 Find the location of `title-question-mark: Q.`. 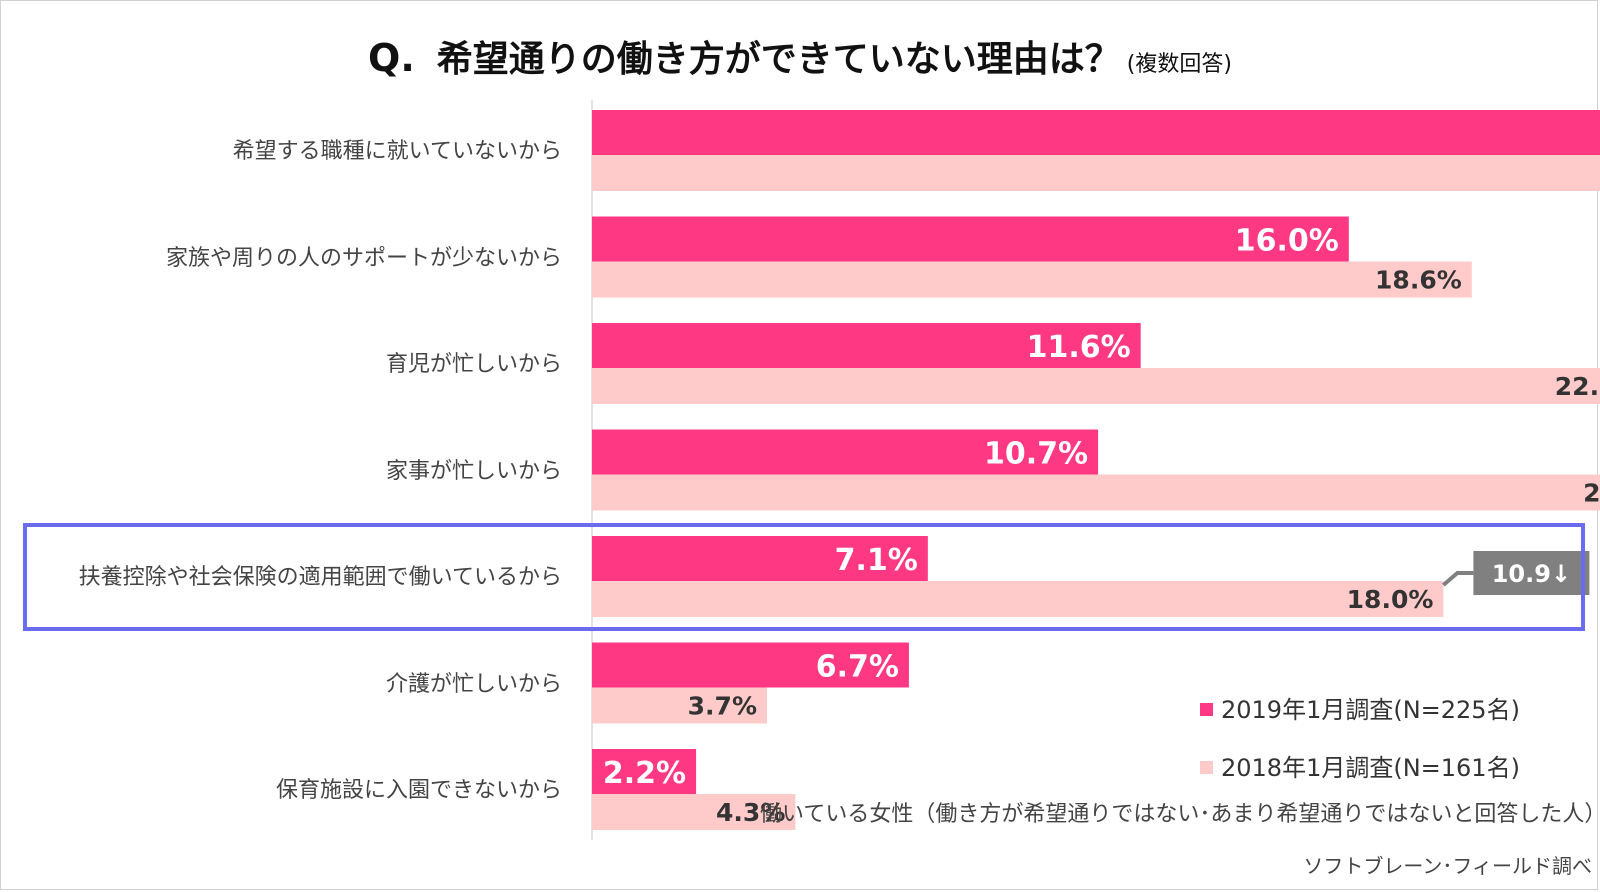

title-question-mark: Q. is located at coordinates (391, 58).